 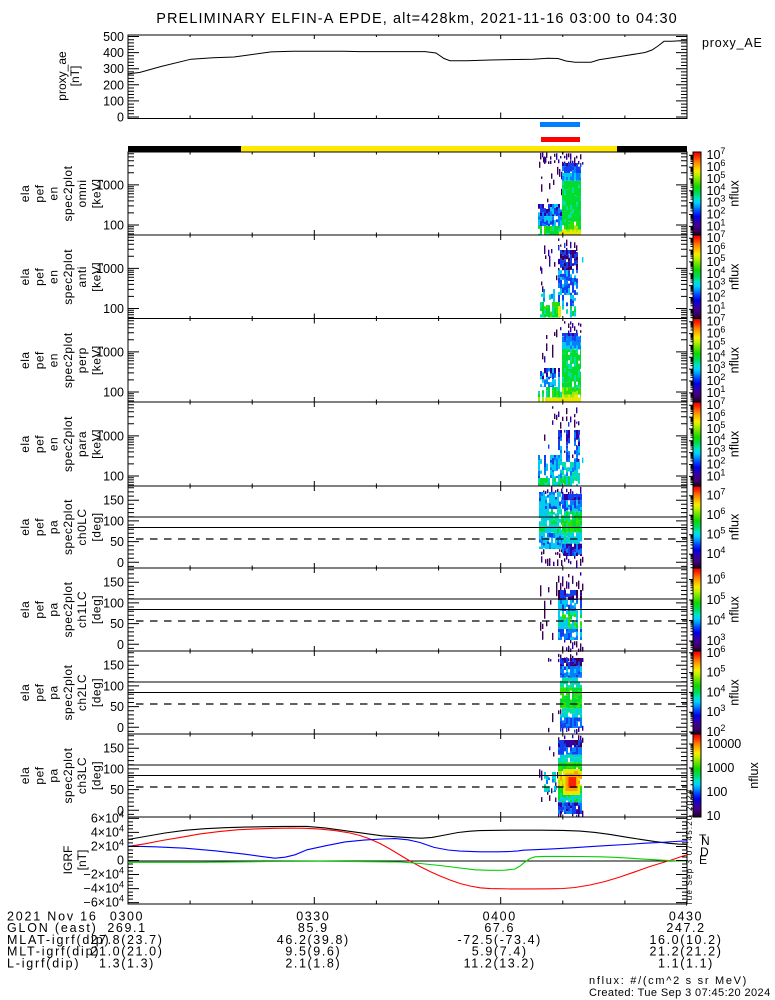 I want to click on svg-text: 1.3(1.3), so click(x=127, y=963).